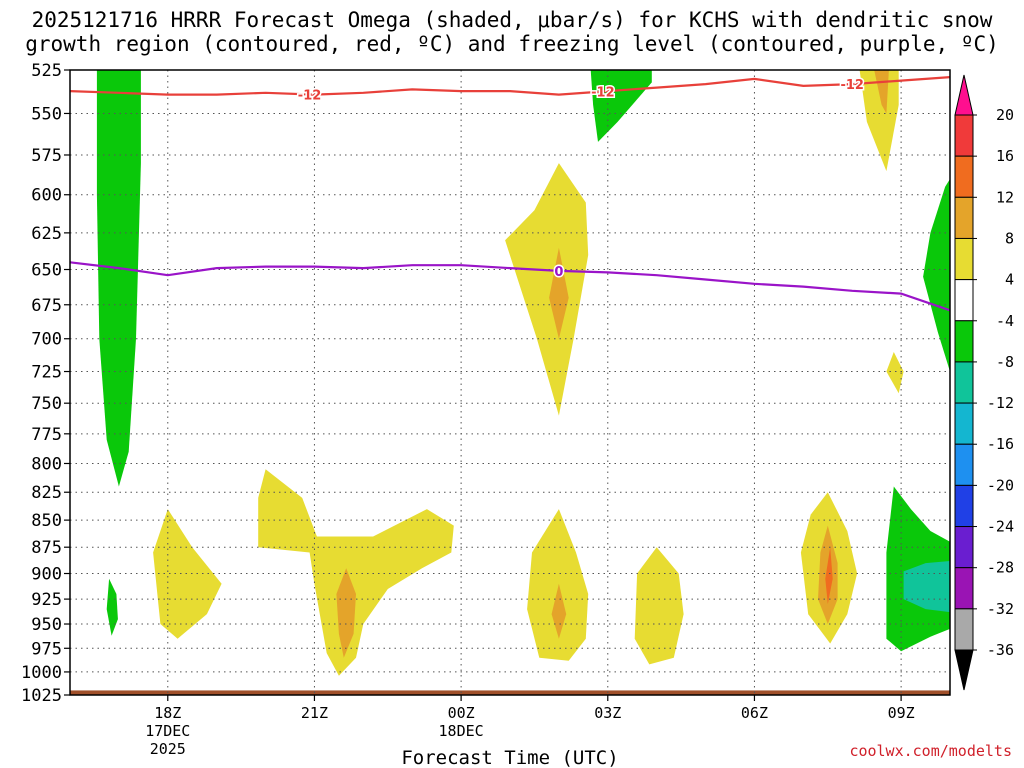 The height and width of the screenshot is (768, 1024). Describe the element at coordinates (46, 521) in the screenshot. I see `y-tick-label-850: 850` at that location.